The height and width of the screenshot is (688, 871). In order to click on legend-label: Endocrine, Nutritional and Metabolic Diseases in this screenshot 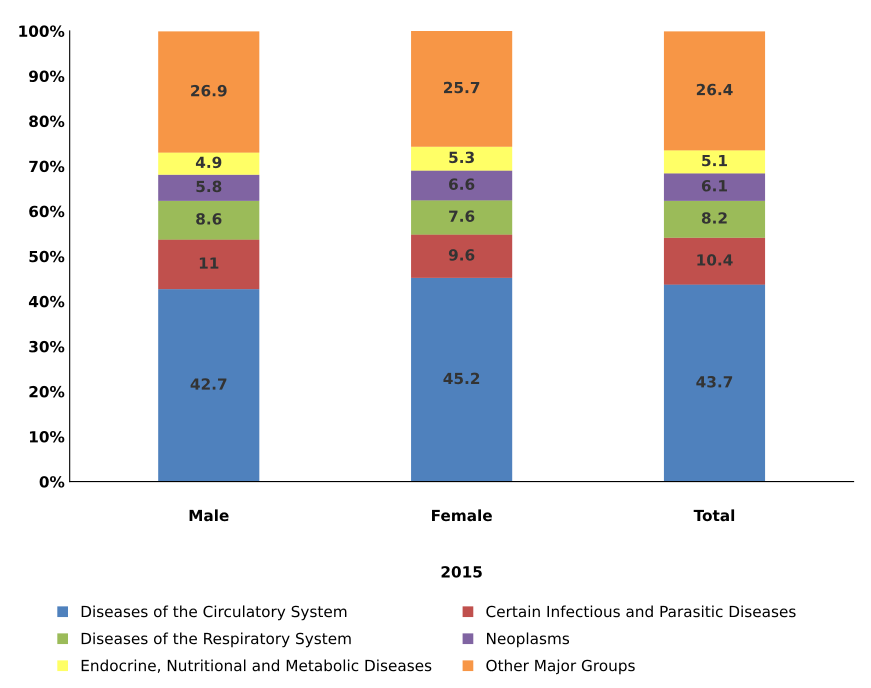, I will do `click(257, 666)`.